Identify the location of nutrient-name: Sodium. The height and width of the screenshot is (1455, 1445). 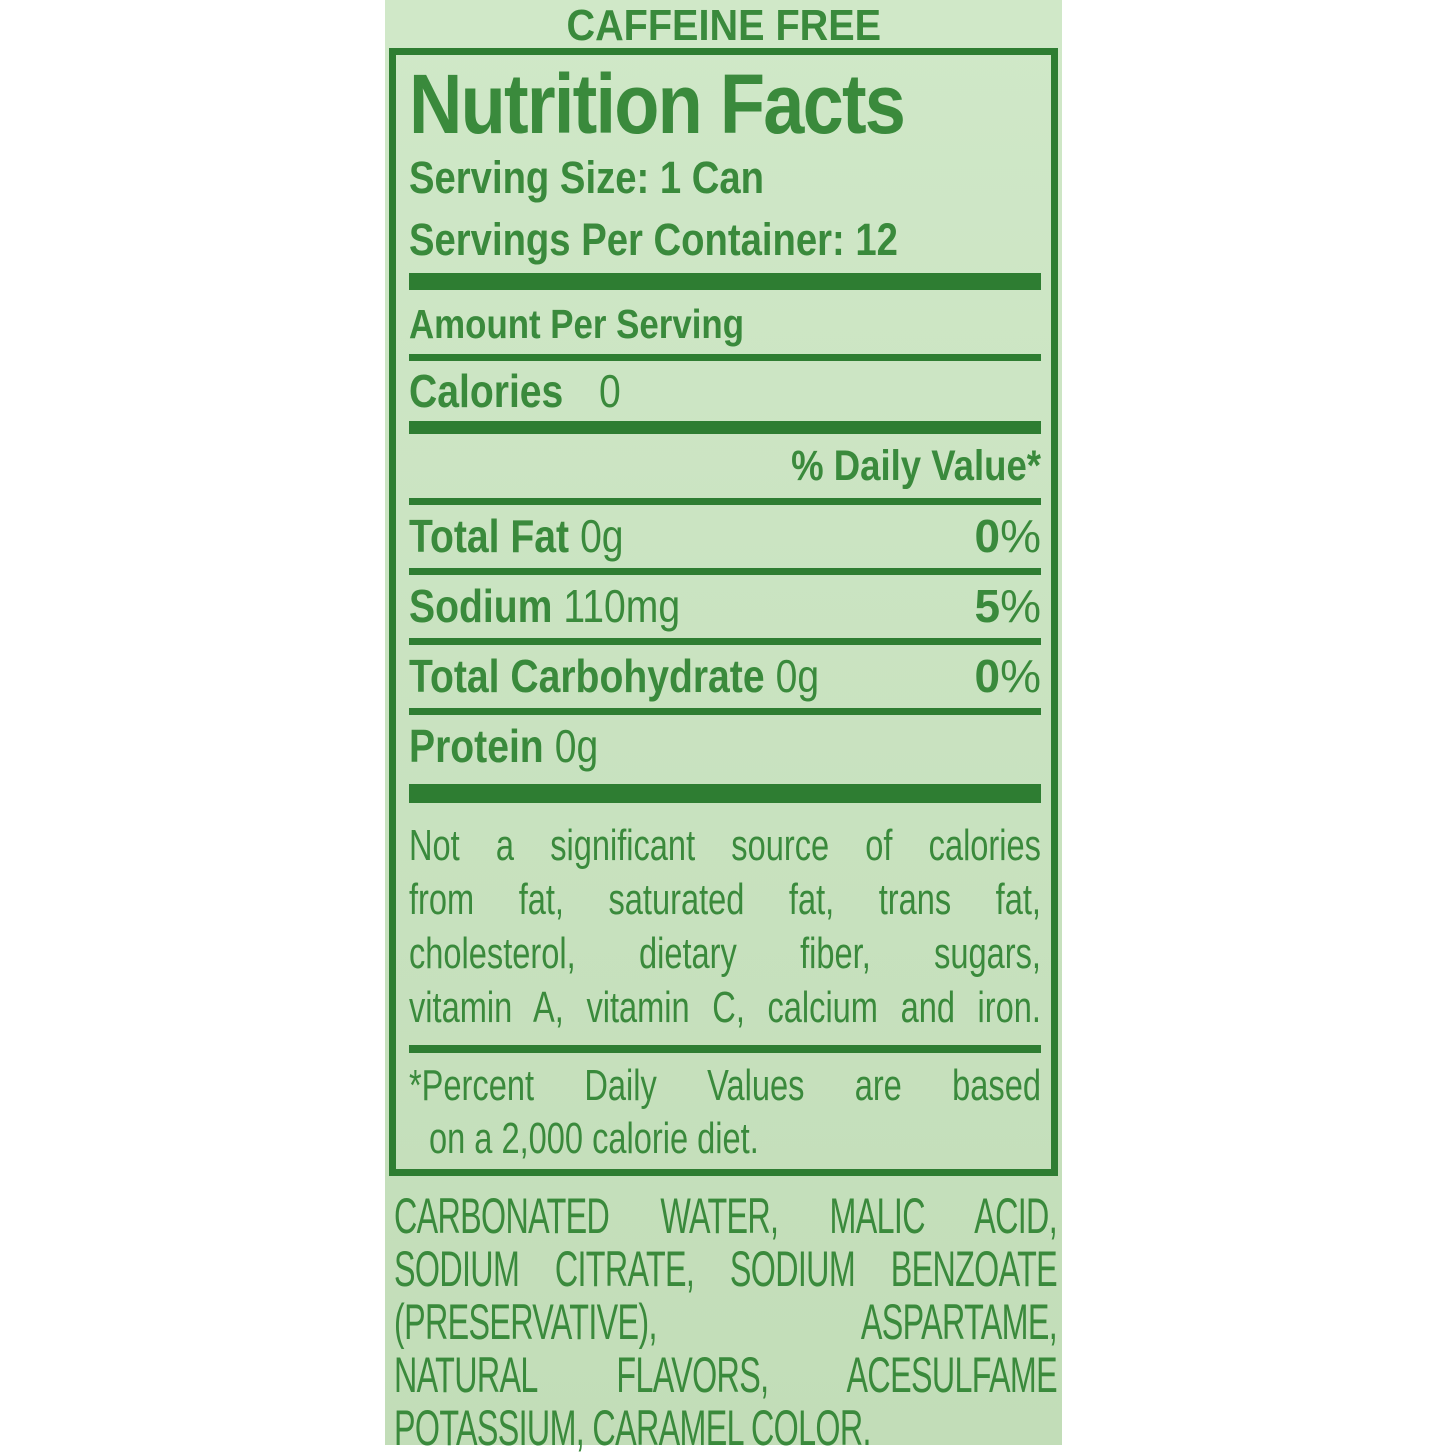
(481, 606).